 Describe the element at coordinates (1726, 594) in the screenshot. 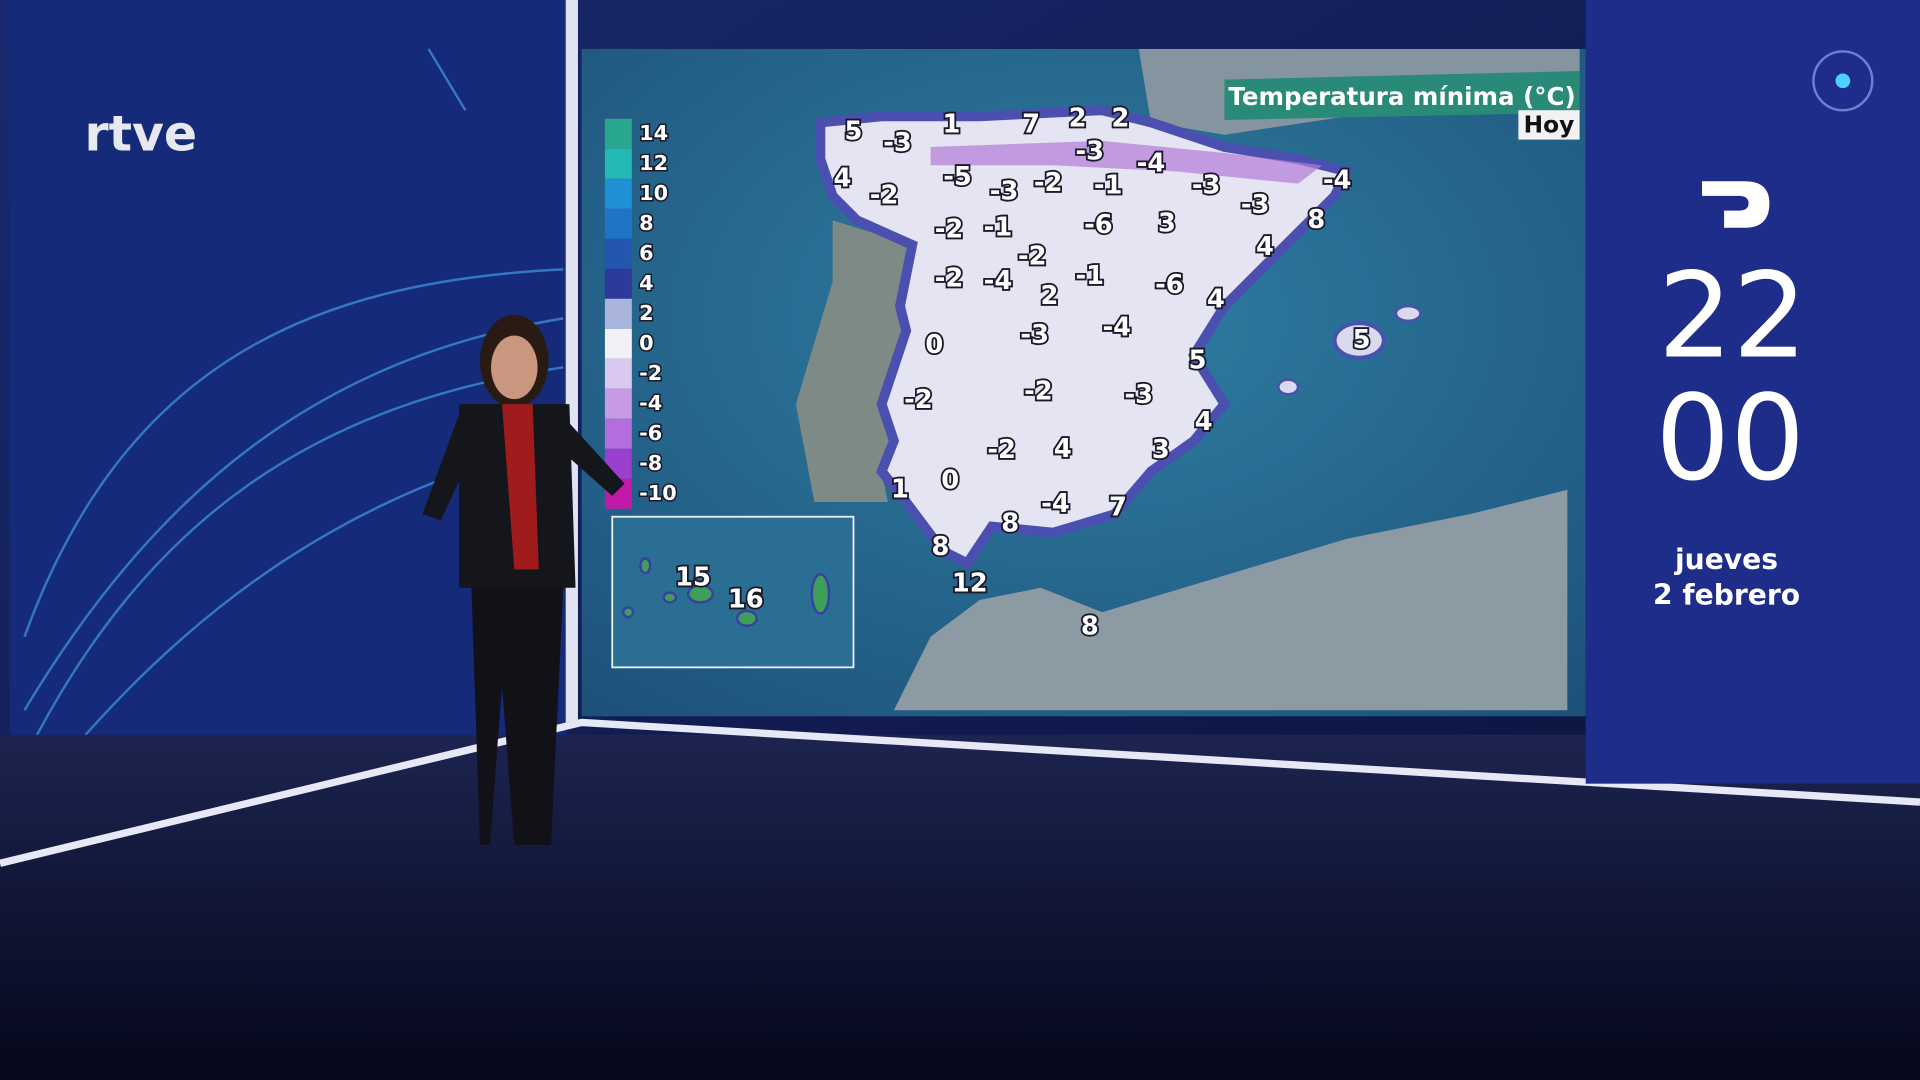

I see `date-day: 2 febrero` at that location.